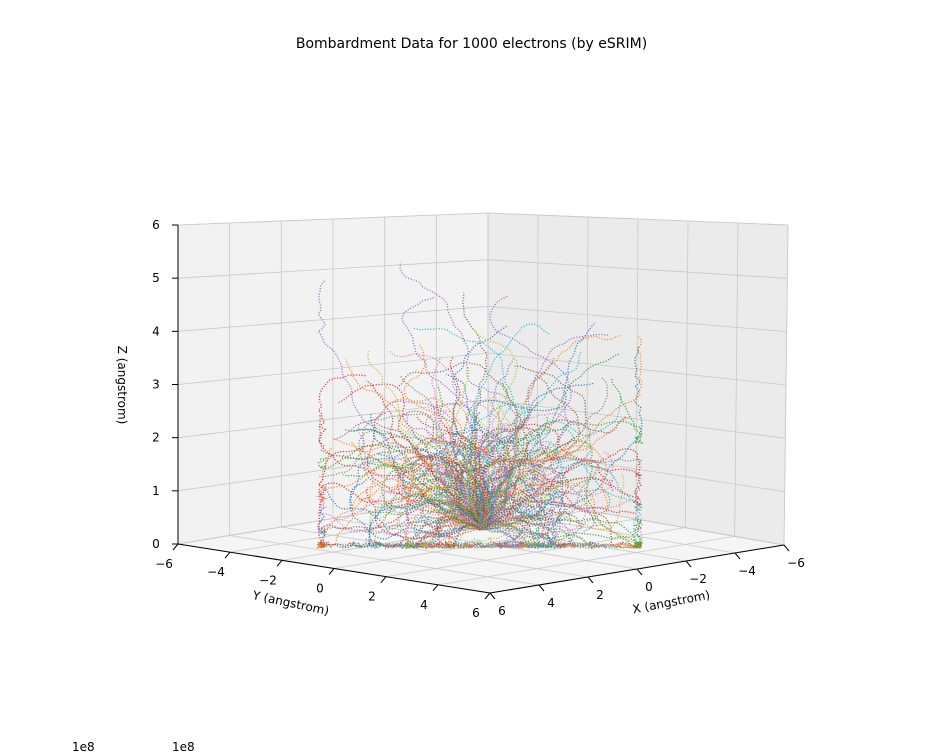 Image resolution: width=943 pixels, height=754 pixels. I want to click on x-tick-label: 2, so click(600, 595).